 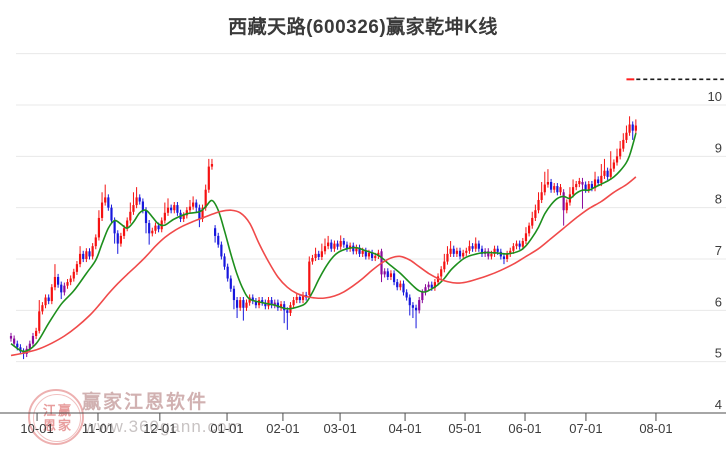 I want to click on seal-characters: 江 赢 恩 家, so click(x=57, y=418).